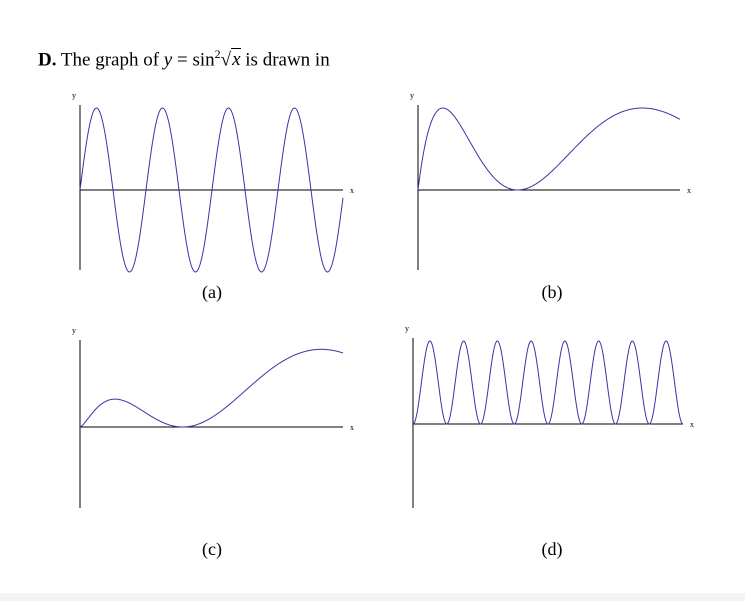  What do you see at coordinates (287, 60) in the screenshot?
I see `text-after: is drawn in` at bounding box center [287, 60].